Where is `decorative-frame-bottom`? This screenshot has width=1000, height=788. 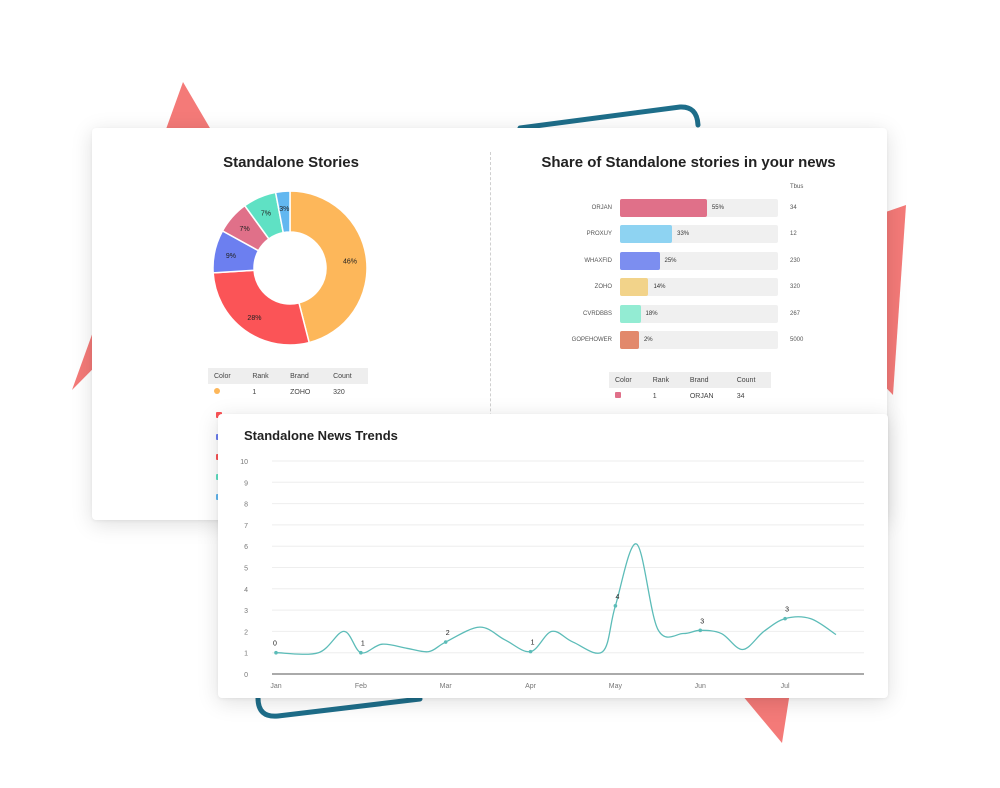 decorative-frame-bottom is located at coordinates (339, 707).